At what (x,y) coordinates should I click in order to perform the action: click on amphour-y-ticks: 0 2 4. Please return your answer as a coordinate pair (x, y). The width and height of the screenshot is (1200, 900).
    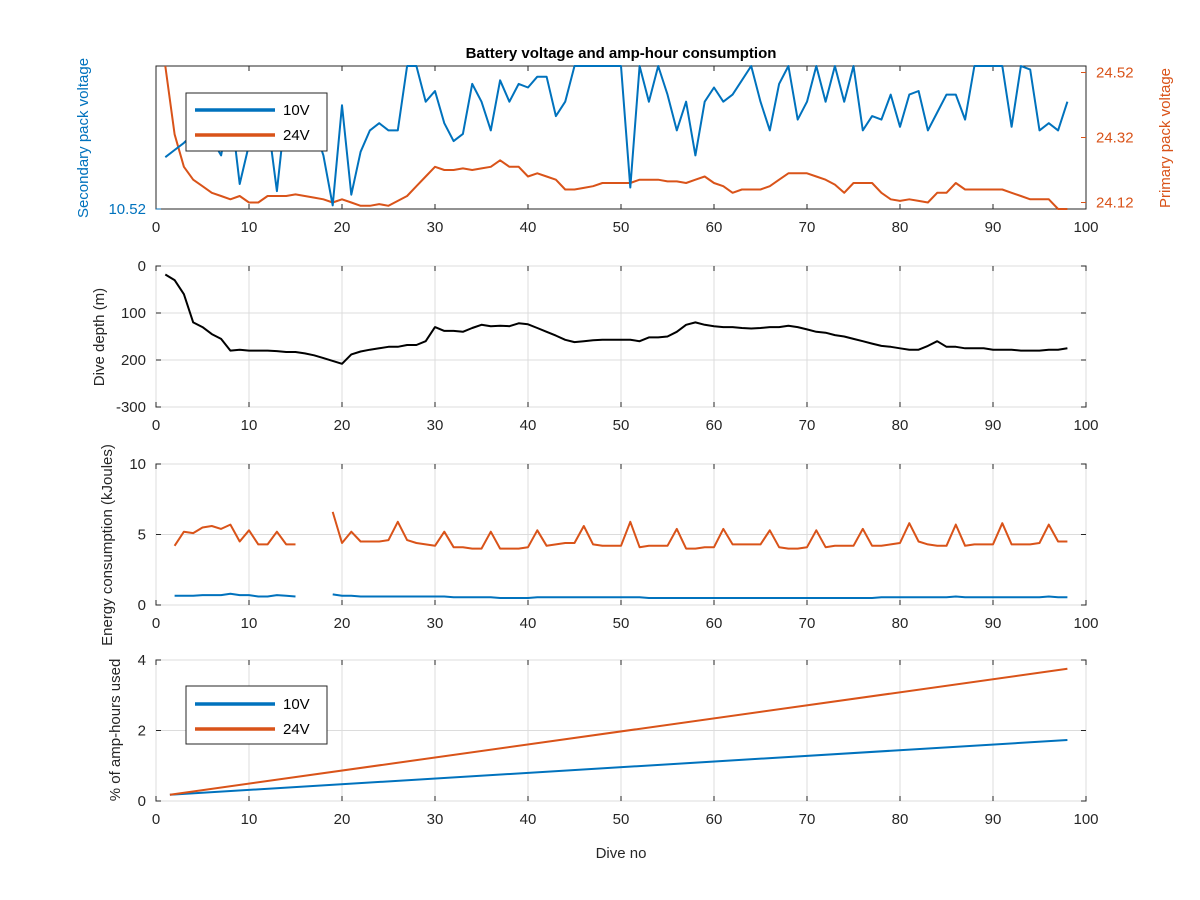
    Looking at the image, I should click on (612, 731).